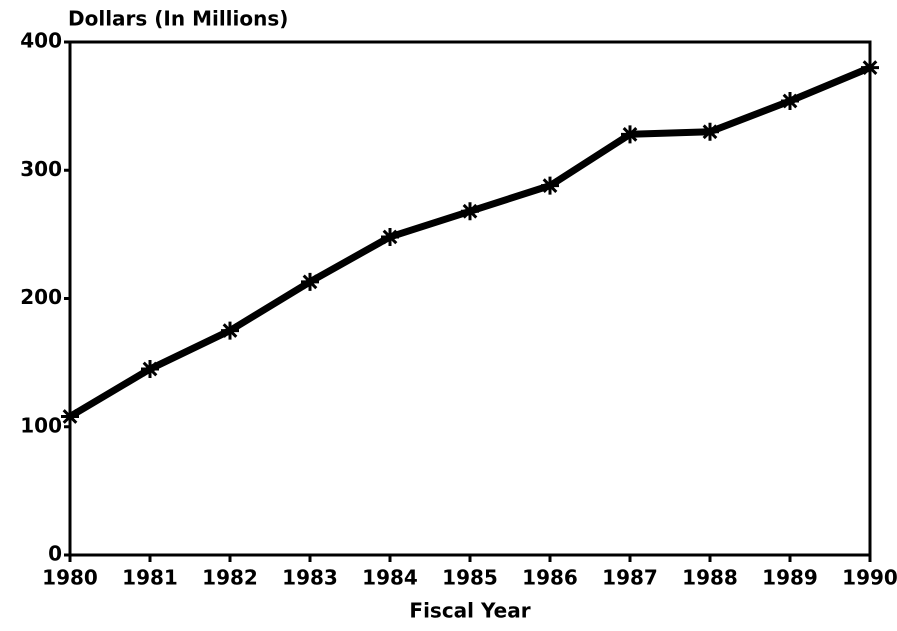 The height and width of the screenshot is (631, 897). What do you see at coordinates (150, 578) in the screenshot?
I see `x-tick-label: 1981` at bounding box center [150, 578].